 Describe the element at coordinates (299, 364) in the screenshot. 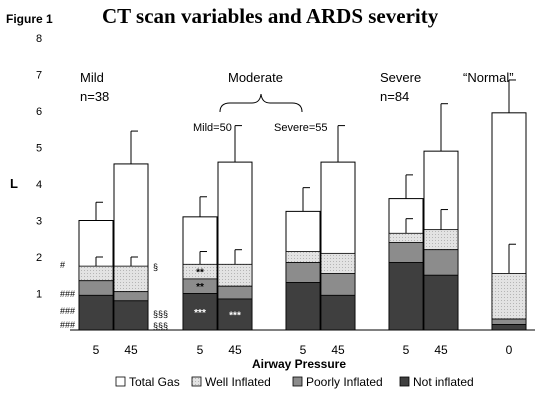

I see `x-axis-label: Airway Pressure` at that location.